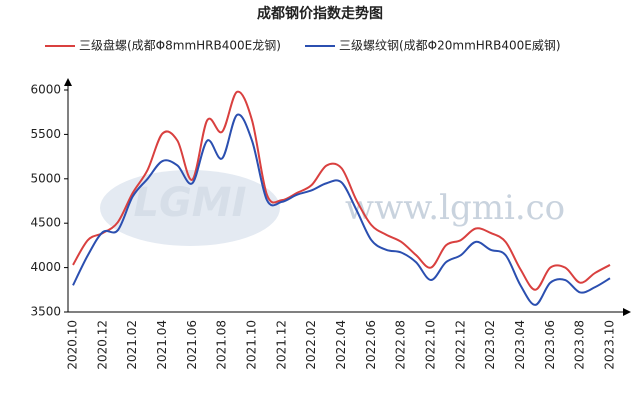 Image resolution: width=641 pixels, height=401 pixels. Describe the element at coordinates (162, 345) in the screenshot. I see `x-tick-label: 2021.04` at that location.